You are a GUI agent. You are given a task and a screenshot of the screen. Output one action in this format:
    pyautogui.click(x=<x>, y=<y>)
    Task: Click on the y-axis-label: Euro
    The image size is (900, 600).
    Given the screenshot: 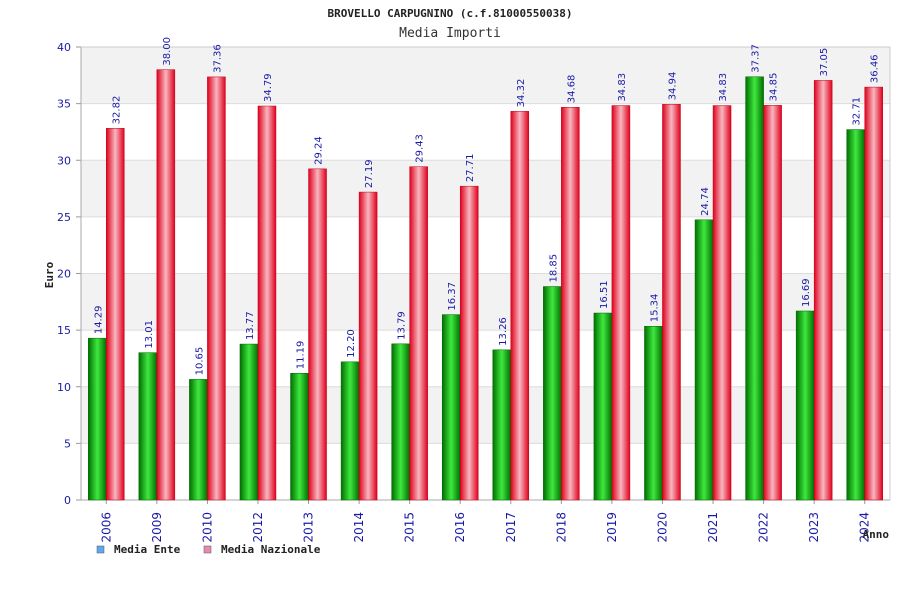 What is the action you would take?
    pyautogui.click(x=49, y=274)
    